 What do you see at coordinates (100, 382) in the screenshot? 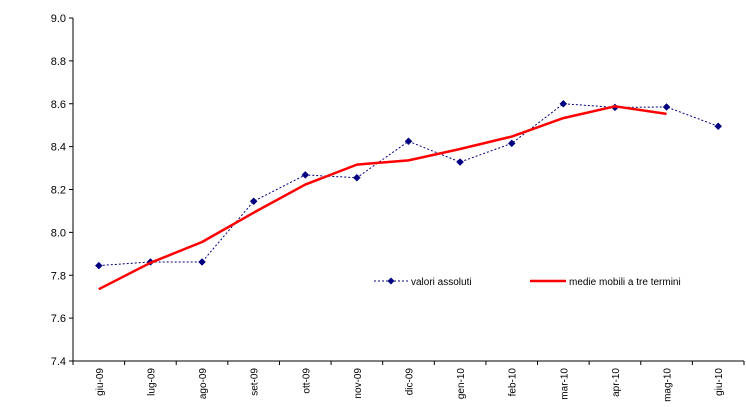
I see `x-tick-label: giu-09` at bounding box center [100, 382].